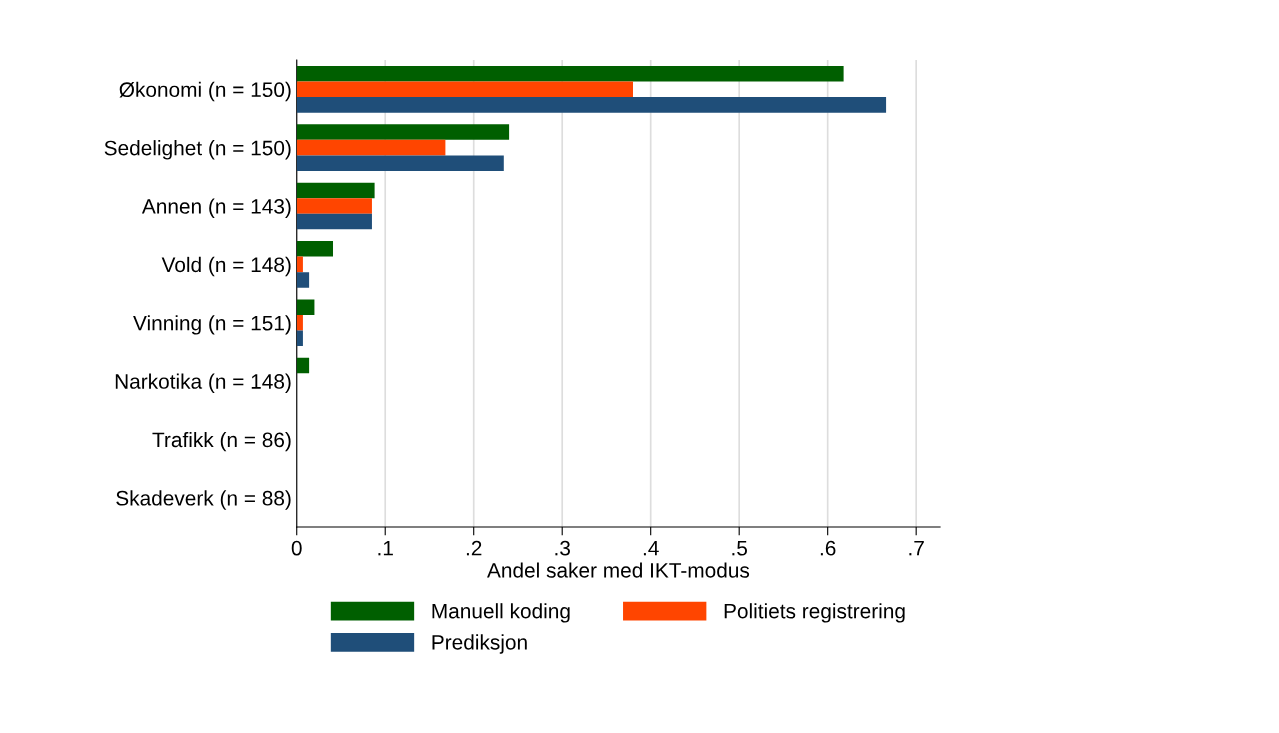 This screenshot has width=1279, height=733. What do you see at coordinates (501, 613) in the screenshot?
I see `legend-label: Manuell koding` at bounding box center [501, 613].